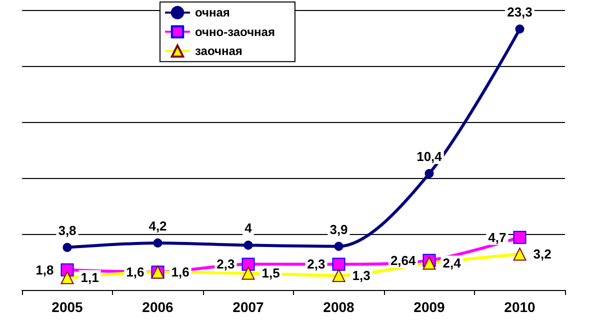 The height and width of the screenshot is (336, 600). Describe the element at coordinates (67, 230) in the screenshot. I see `data-label: 3,8` at that location.